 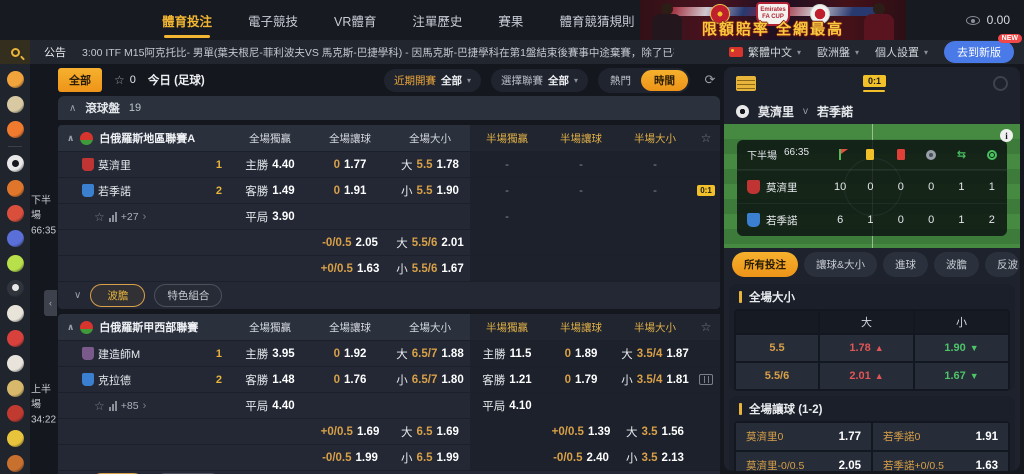 What do you see at coordinates (144, 379) in the screenshot?
I see `team-cell: 克拉德 2` at bounding box center [144, 379].